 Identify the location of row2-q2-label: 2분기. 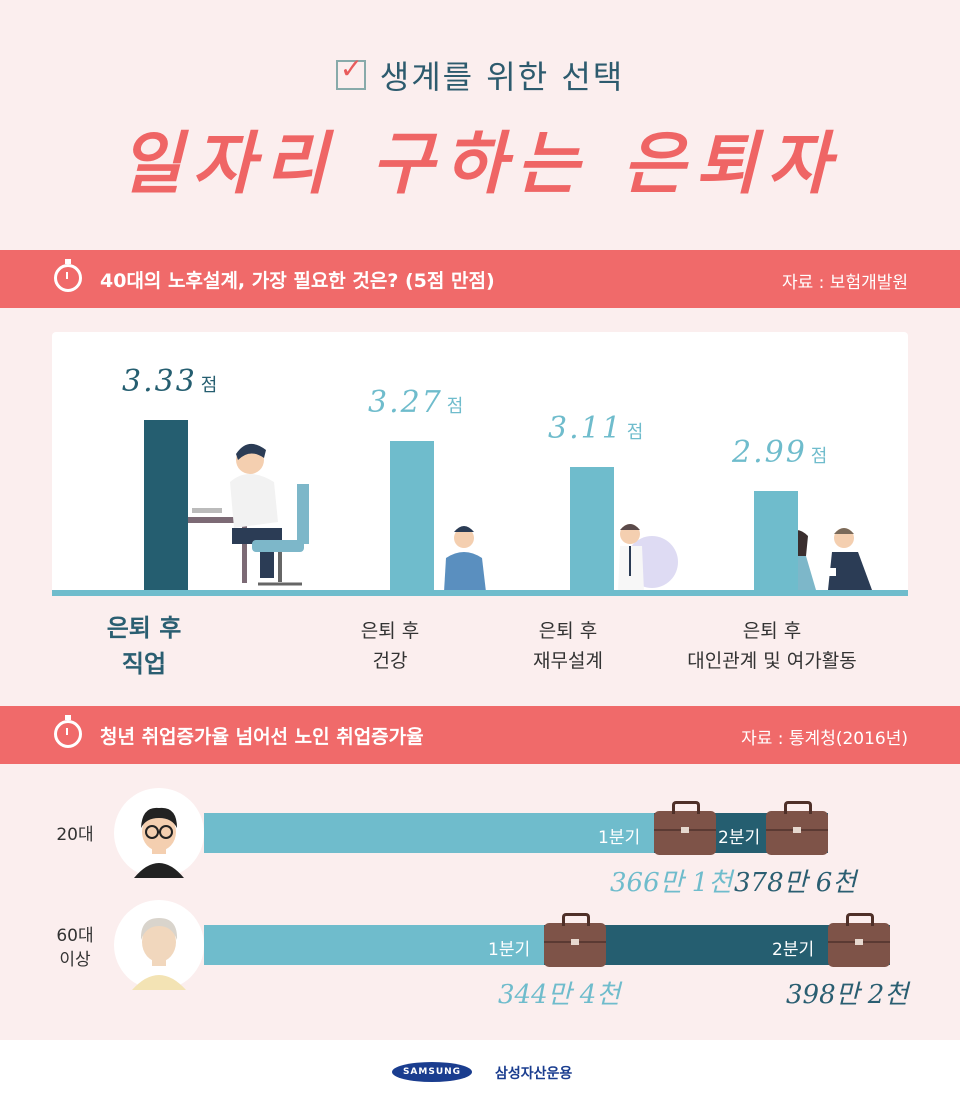
(793, 950).